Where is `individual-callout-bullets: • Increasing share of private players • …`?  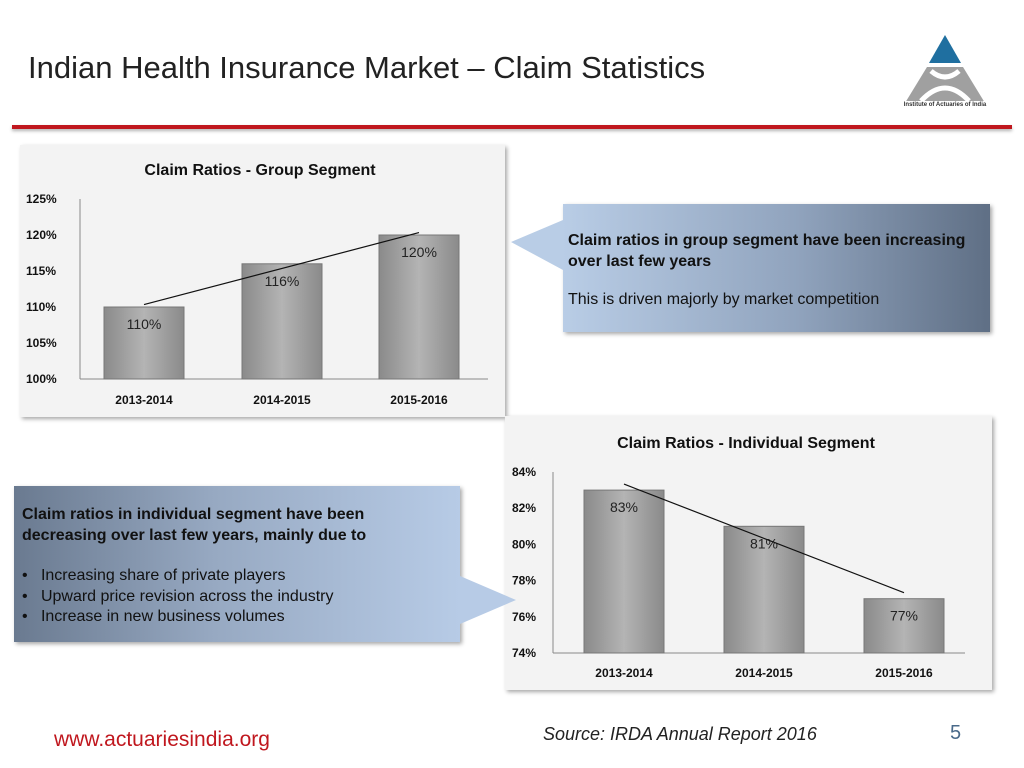 individual-callout-bullets: • Increasing share of private players • … is located at coordinates (178, 597).